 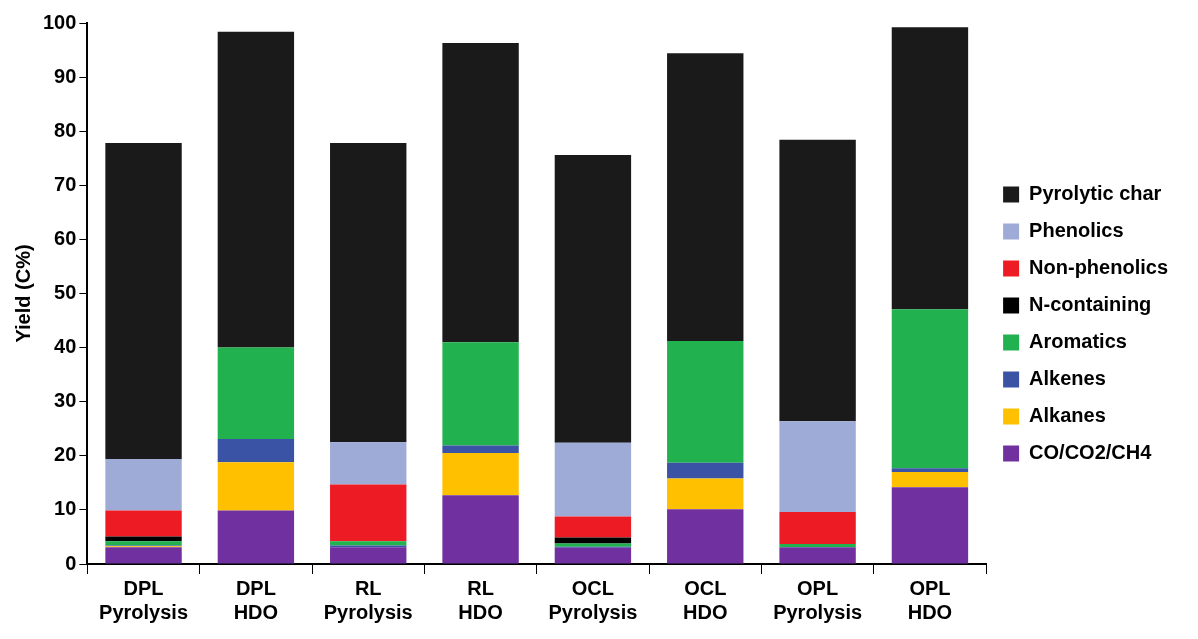 I want to click on x-tick-label: OCL HDO, so click(x=705, y=599).